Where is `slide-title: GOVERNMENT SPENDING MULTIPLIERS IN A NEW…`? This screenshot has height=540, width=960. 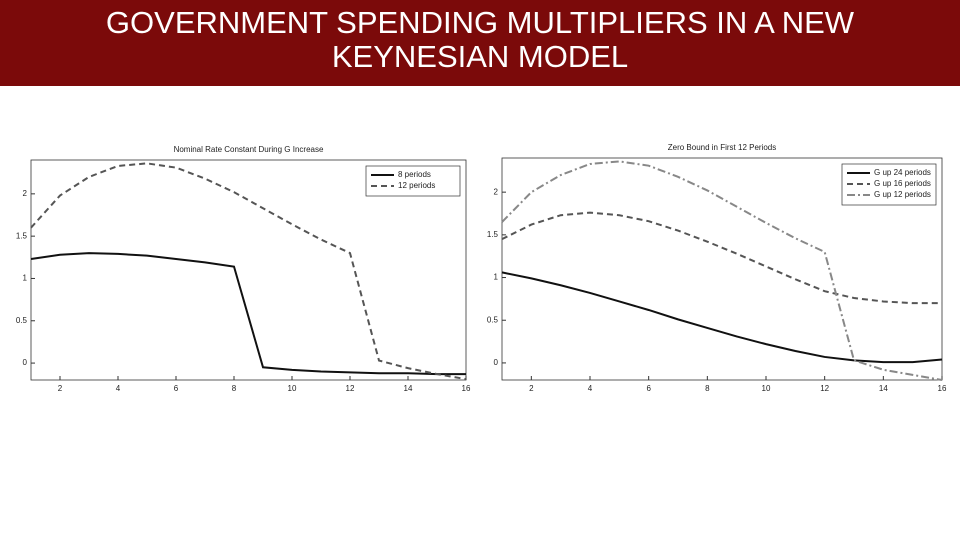
slide-title: GOVERNMENT SPENDING MULTIPLIERS IN A NEW… is located at coordinates (480, 39).